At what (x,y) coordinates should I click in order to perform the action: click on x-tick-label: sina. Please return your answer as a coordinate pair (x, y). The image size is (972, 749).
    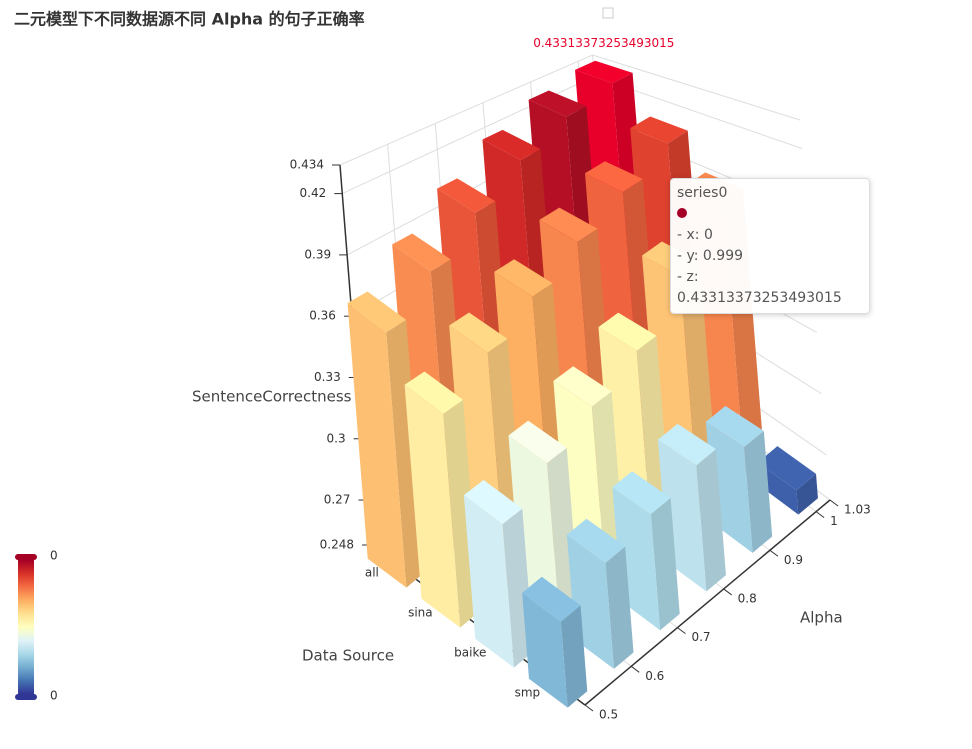
    Looking at the image, I should click on (420, 613).